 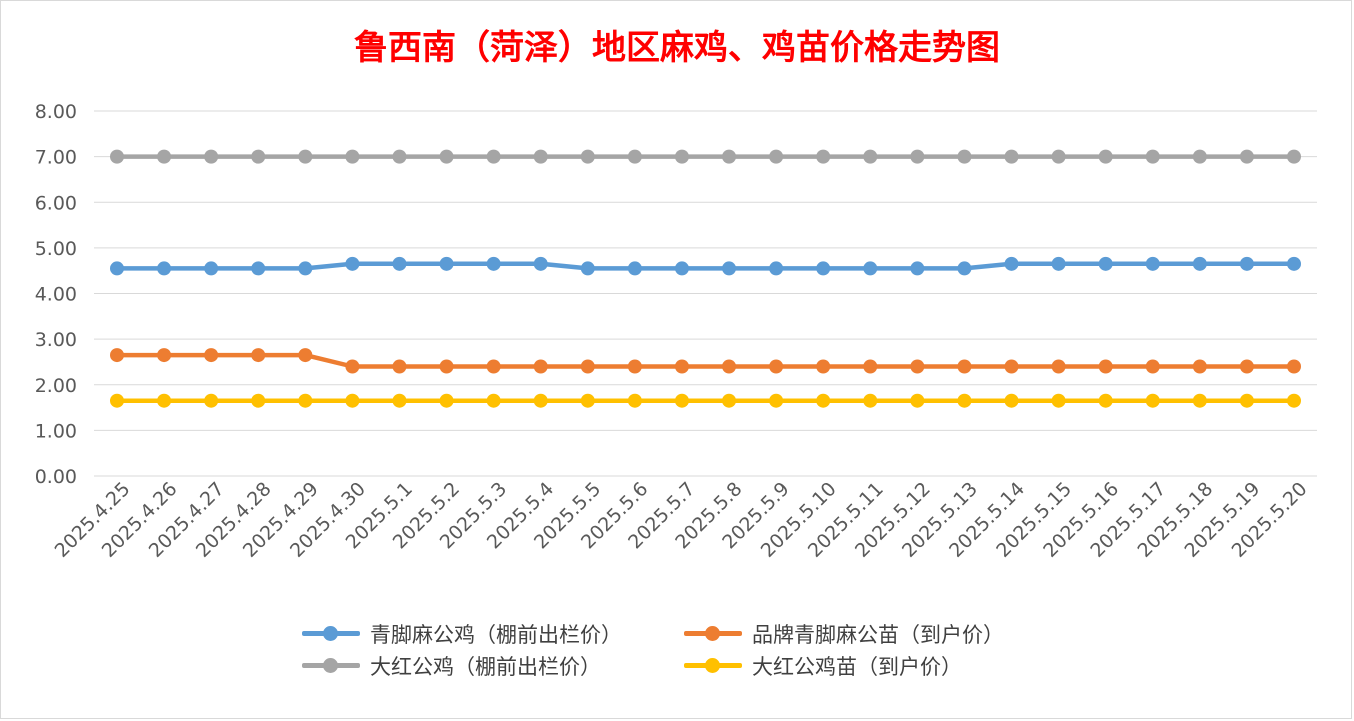 I want to click on legend-item-1: 品牌青脚麻公苗（到户价）, so click(x=843, y=634).